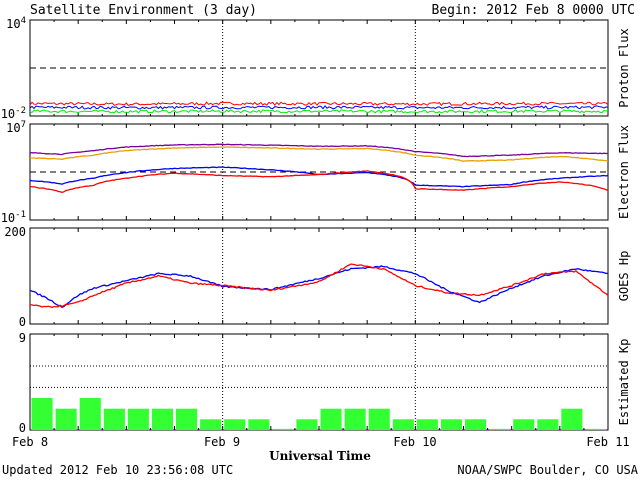 Image resolution: width=640 pixels, height=485 pixels. What do you see at coordinates (624, 382) in the screenshot?
I see `kp-y-axis-title: Estimated Kp` at bounding box center [624, 382].